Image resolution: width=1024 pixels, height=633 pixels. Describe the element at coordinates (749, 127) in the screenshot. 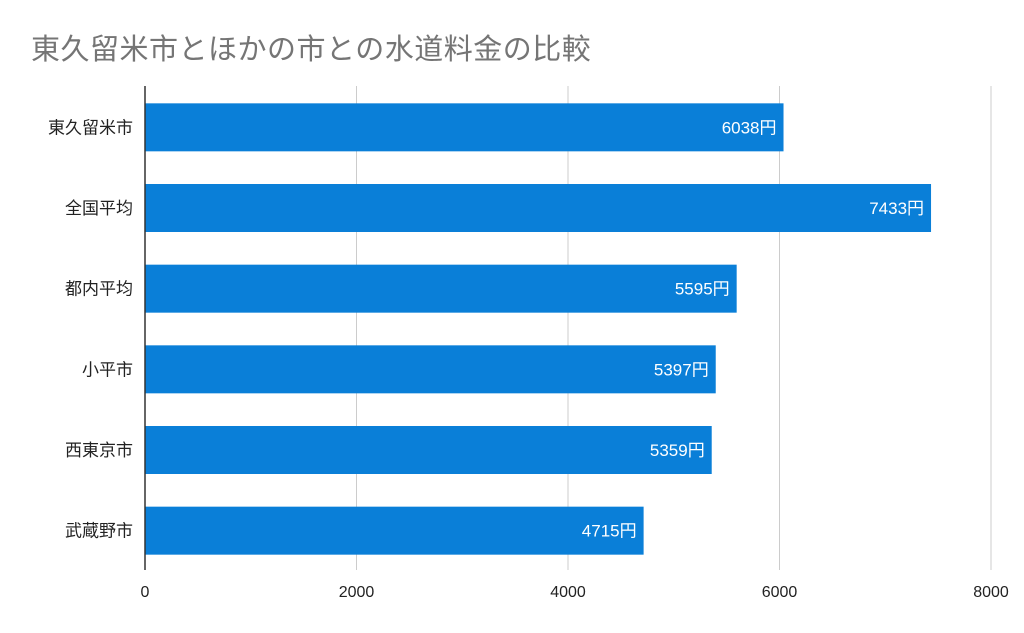

I see `data-label: 6038円` at that location.